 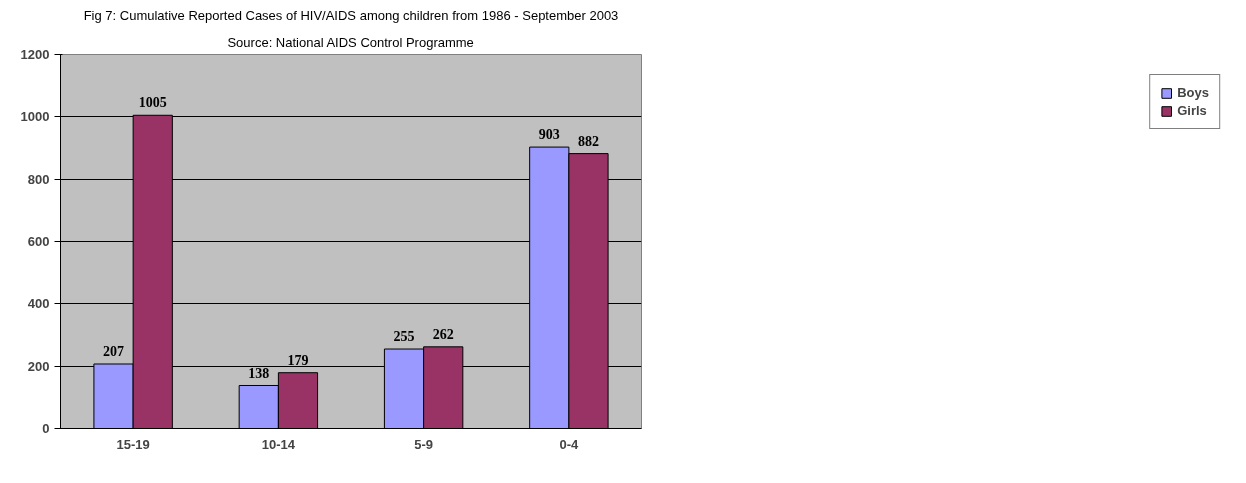 I want to click on data-label: 882, so click(x=588, y=141).